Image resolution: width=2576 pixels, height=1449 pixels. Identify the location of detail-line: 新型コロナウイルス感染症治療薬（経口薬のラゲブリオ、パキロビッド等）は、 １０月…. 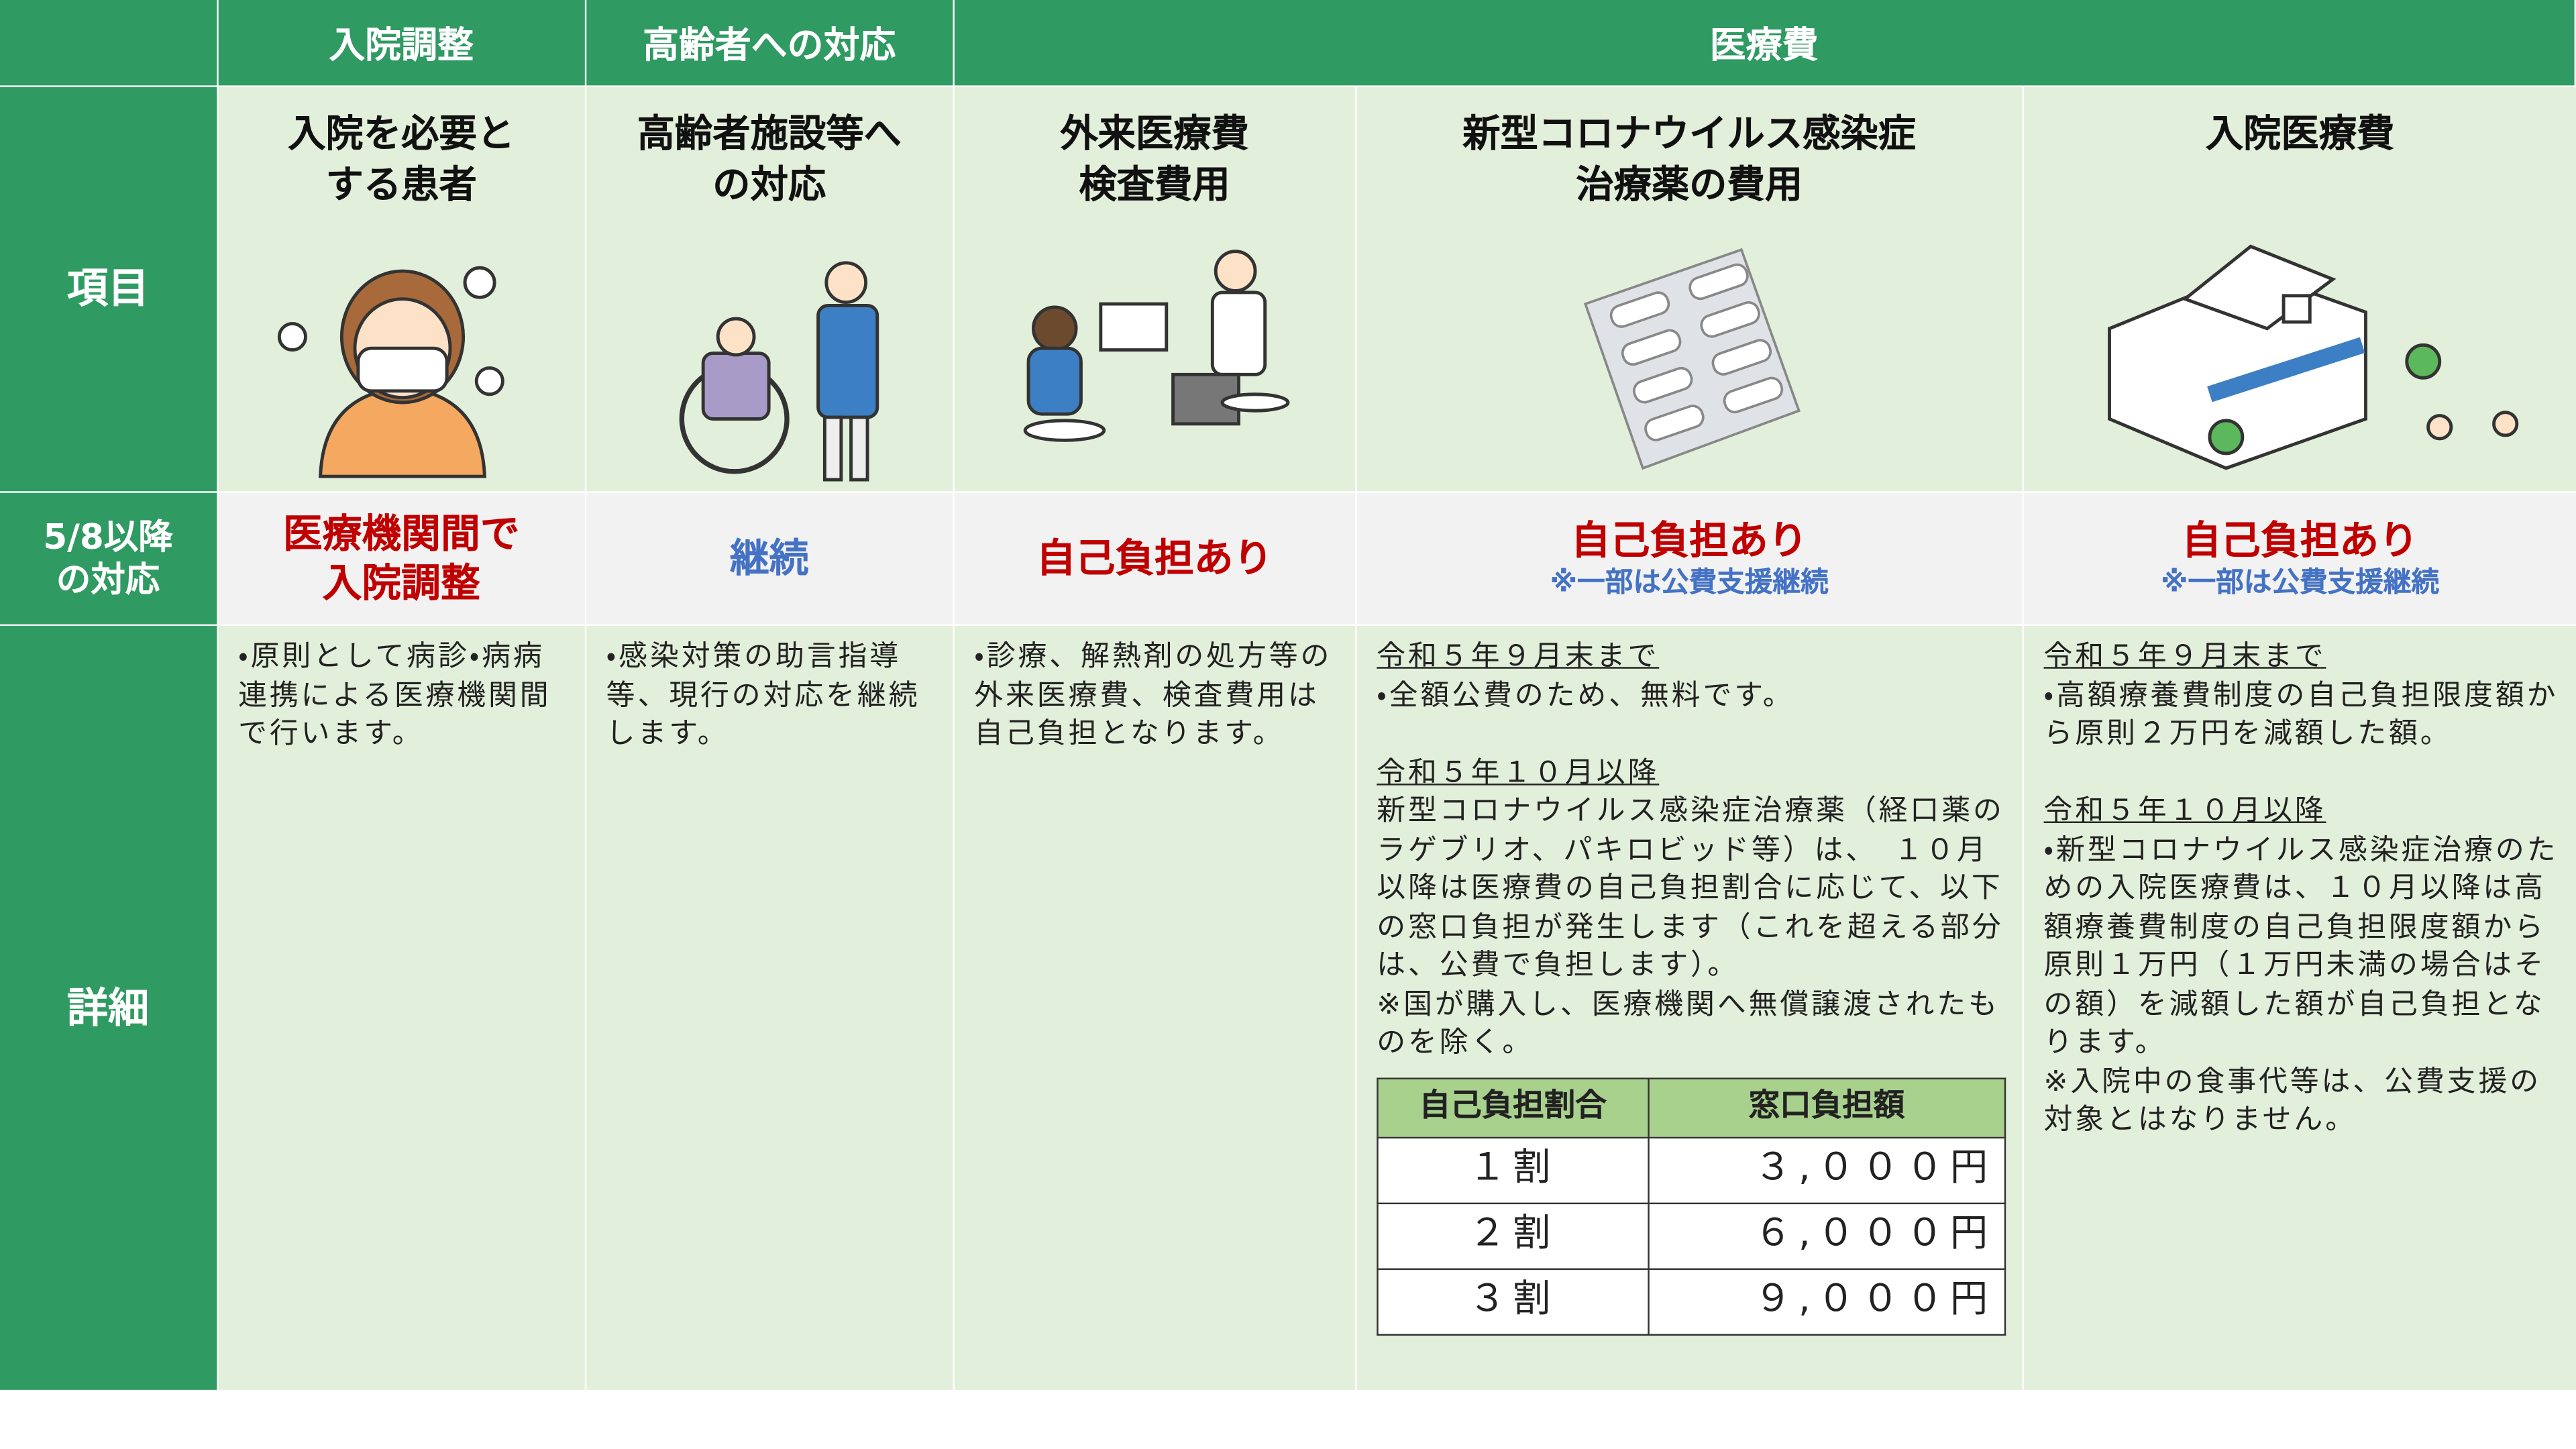
(1690, 889).